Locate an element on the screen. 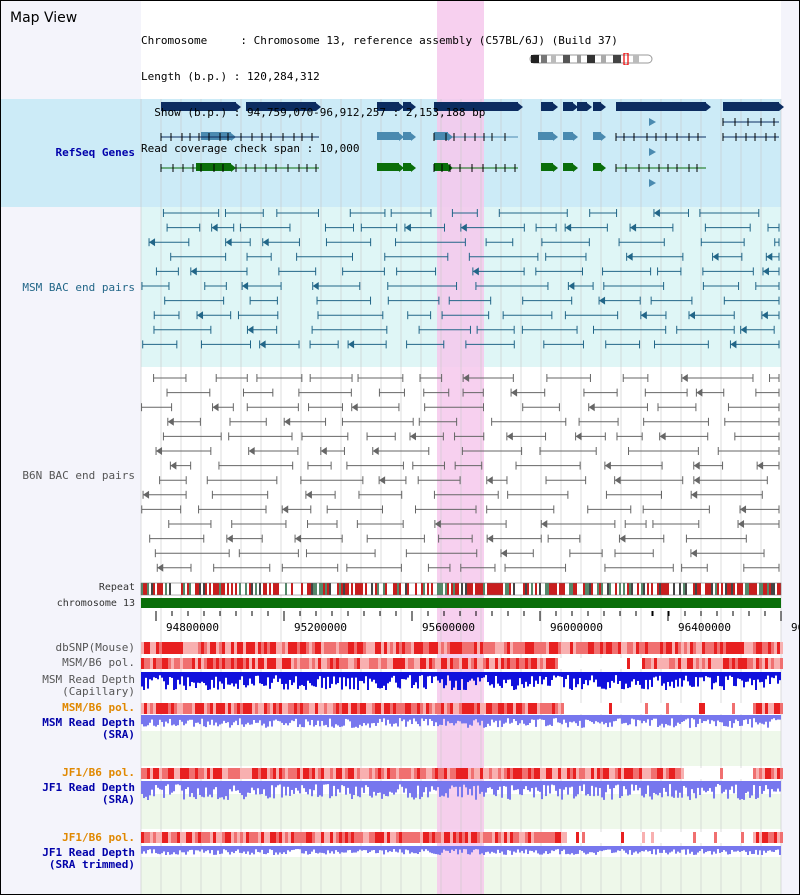  bac-arrow is located at coordinates (743, 509).